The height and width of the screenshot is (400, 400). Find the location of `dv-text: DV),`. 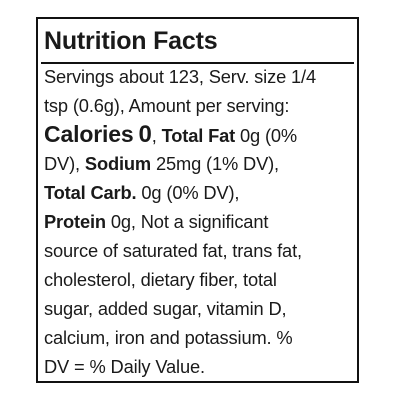

dv-text: DV), is located at coordinates (64, 163).